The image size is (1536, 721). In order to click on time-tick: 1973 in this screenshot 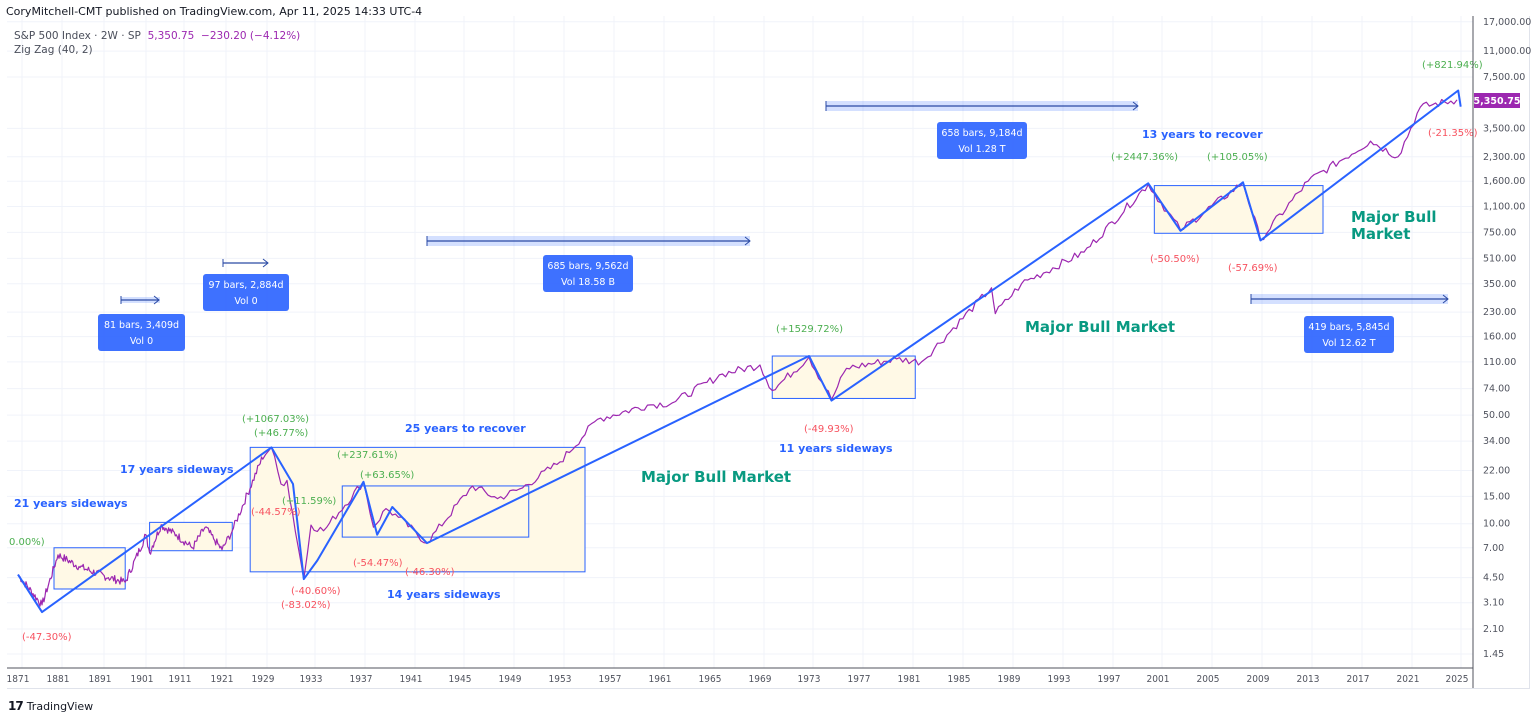, I will do `click(809, 679)`.